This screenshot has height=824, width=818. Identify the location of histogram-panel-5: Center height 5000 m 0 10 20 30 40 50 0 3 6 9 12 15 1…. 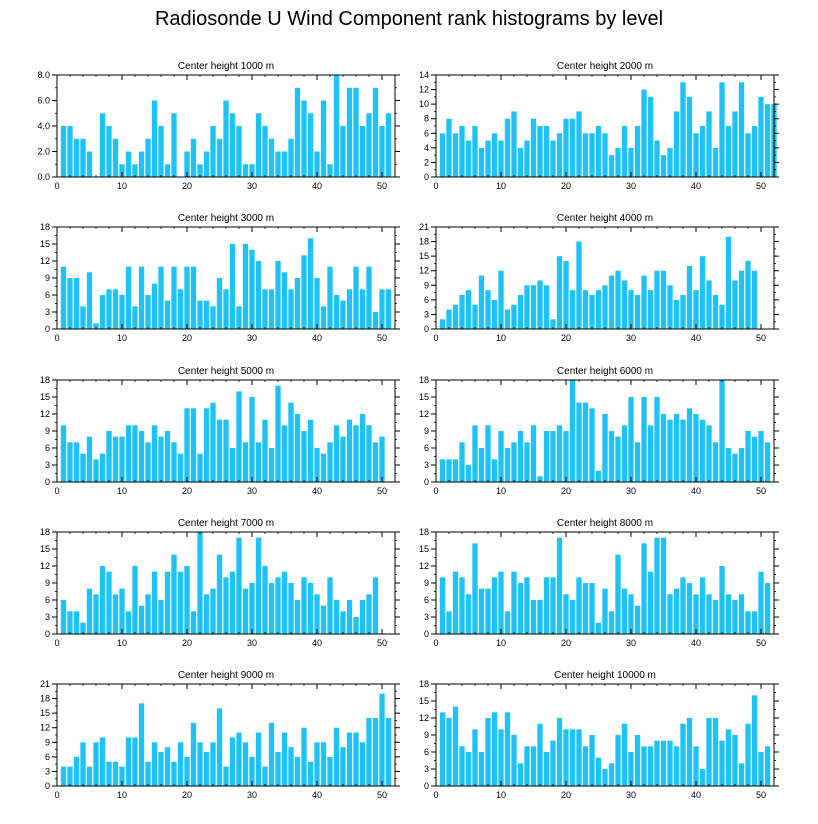
(220, 431).